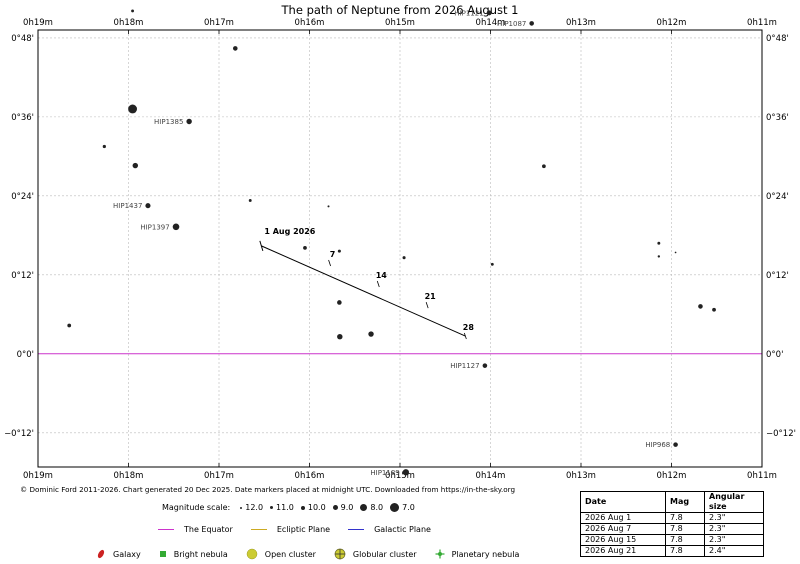 This screenshot has height=564, width=800. I want to click on planetary-nebula-icon, so click(440, 554).